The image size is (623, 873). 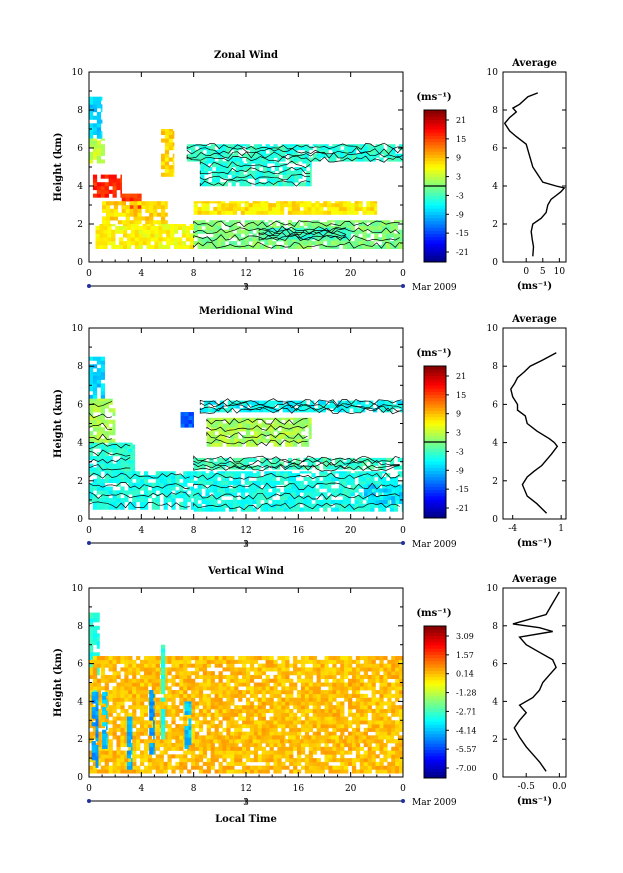 What do you see at coordinates (493, 329) in the screenshot?
I see `average-y-tick-label: 10` at bounding box center [493, 329].